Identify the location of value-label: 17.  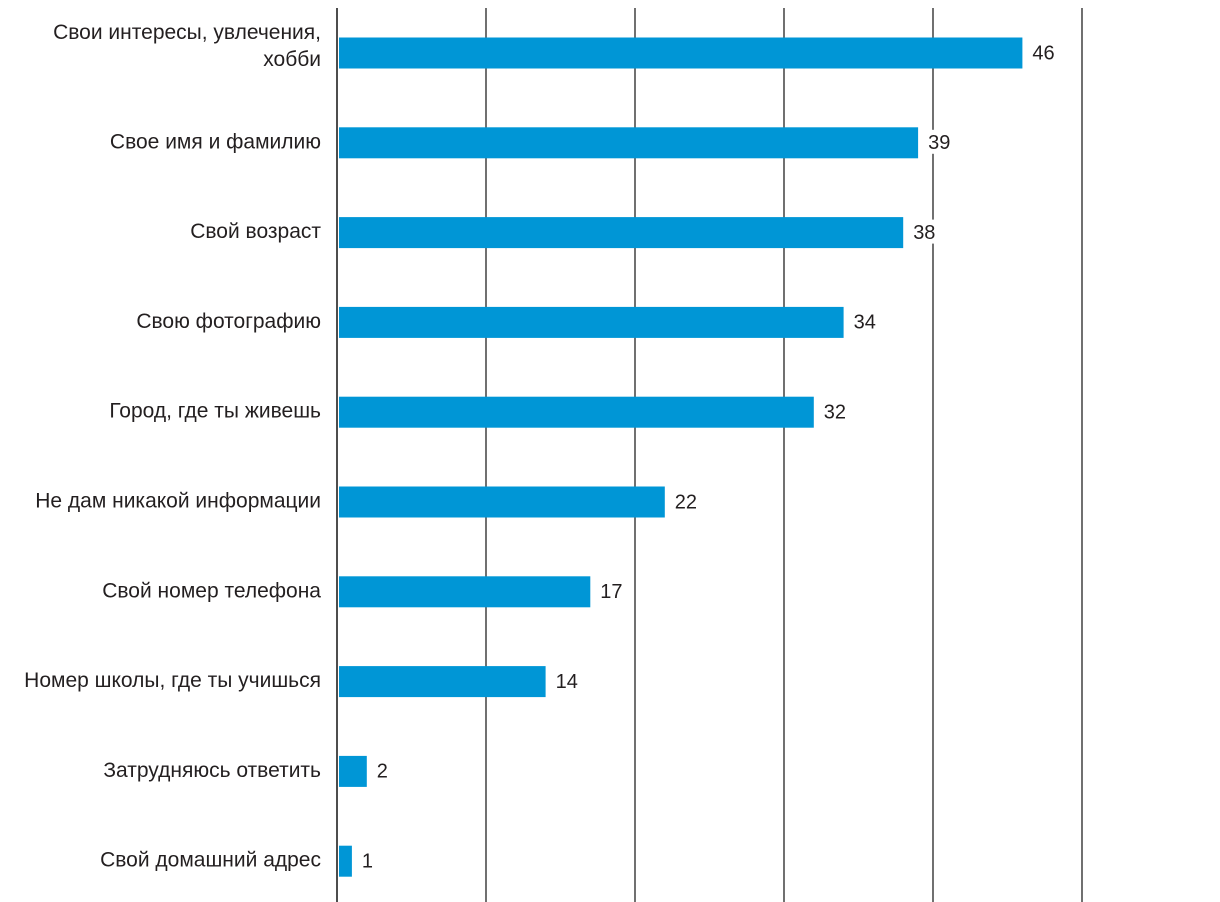
(611, 592).